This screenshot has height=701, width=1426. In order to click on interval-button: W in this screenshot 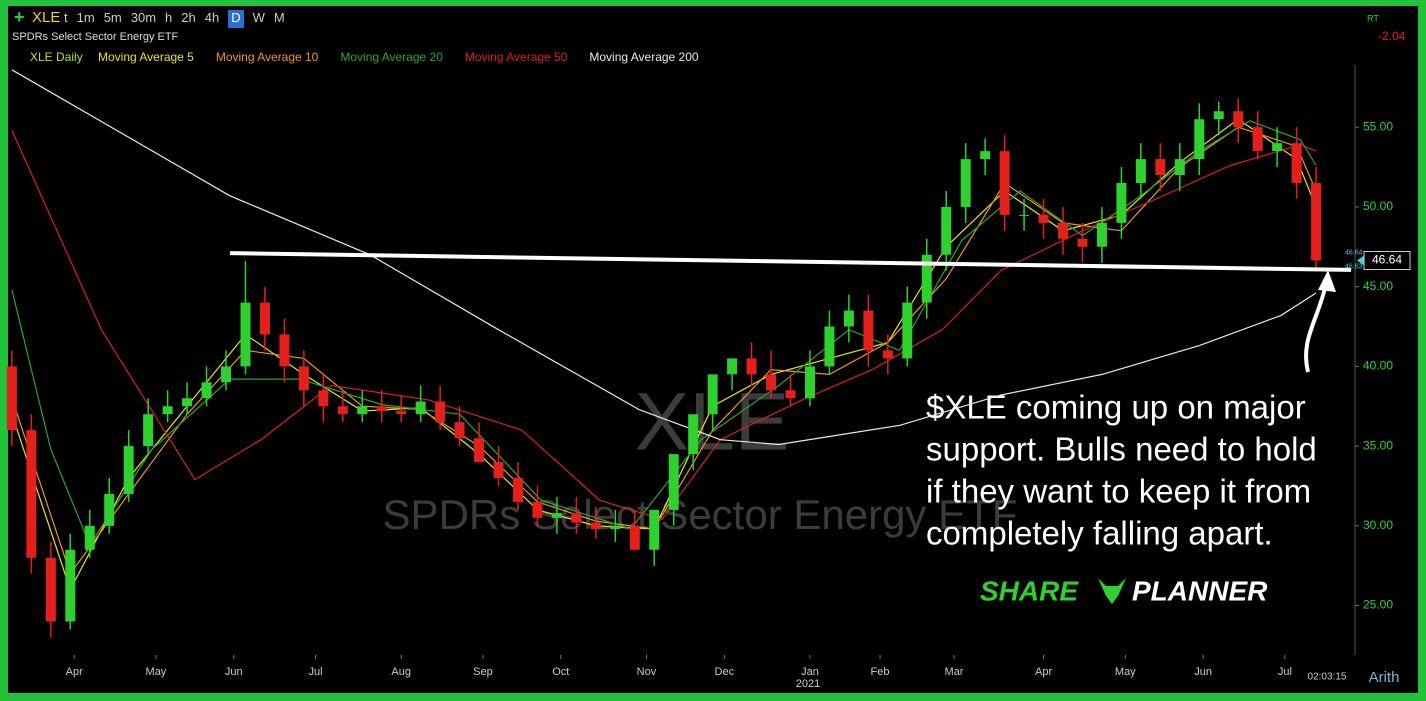, I will do `click(258, 17)`.